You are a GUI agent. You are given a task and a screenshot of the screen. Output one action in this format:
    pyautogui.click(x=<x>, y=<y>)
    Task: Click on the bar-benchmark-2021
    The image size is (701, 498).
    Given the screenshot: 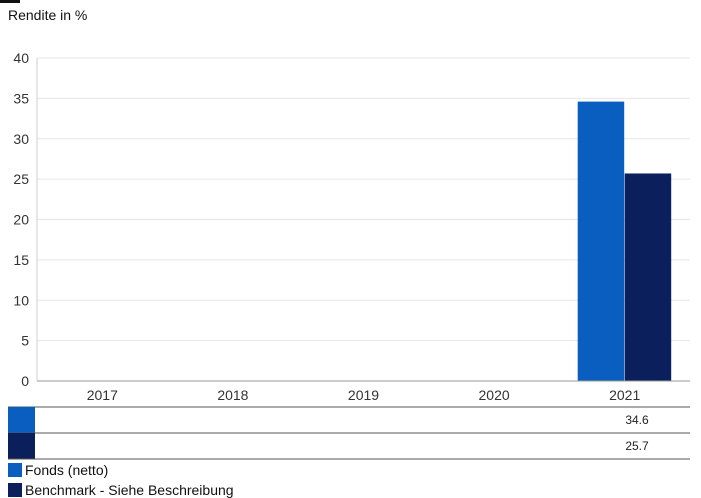 What is the action you would take?
    pyautogui.click(x=648, y=277)
    